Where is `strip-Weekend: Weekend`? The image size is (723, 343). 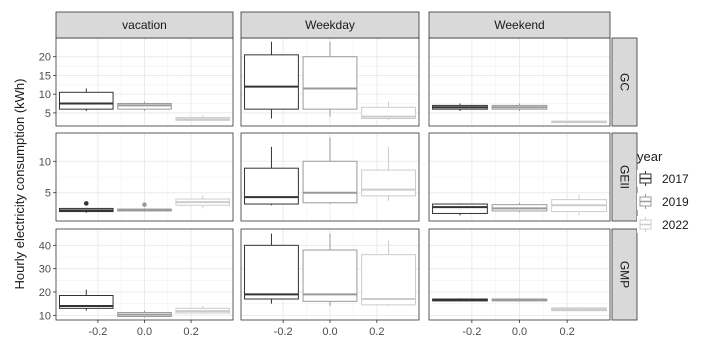
strip-Weekend: Weekend is located at coordinates (519, 25).